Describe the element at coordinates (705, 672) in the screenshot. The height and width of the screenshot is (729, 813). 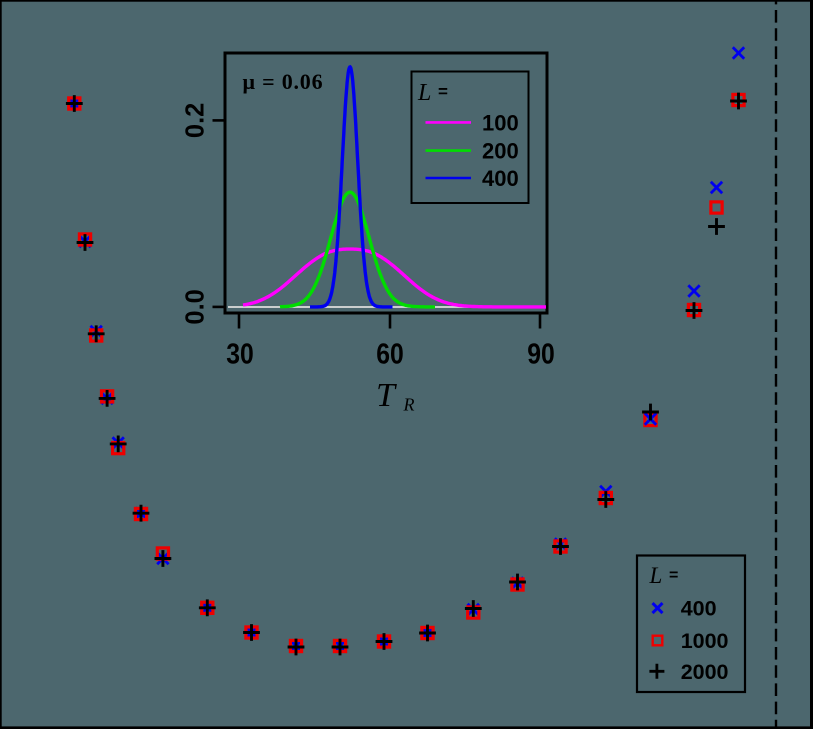
I see `svg-text: 2000` at that location.